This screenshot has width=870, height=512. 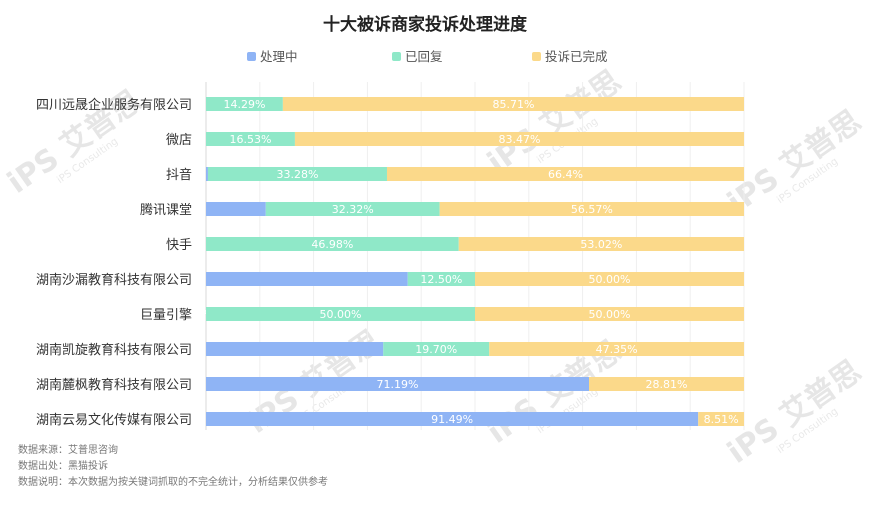 I want to click on data-label: 91.49%, so click(x=452, y=419).